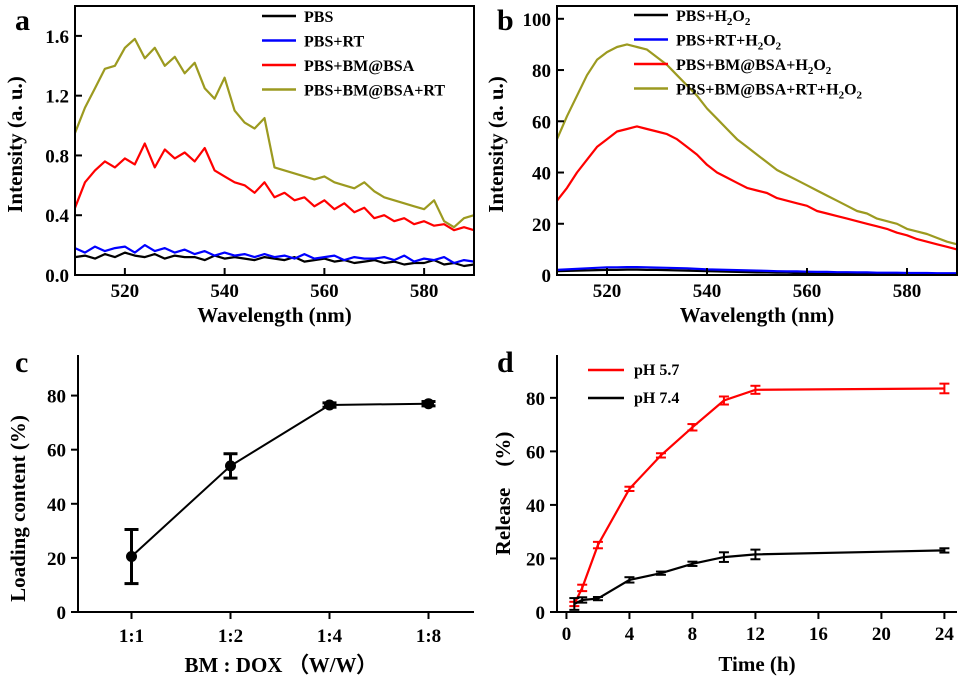 The image size is (961, 677). What do you see at coordinates (359, 66) in the screenshot?
I see `legend-label: PBS+BM@BSA` at bounding box center [359, 66].